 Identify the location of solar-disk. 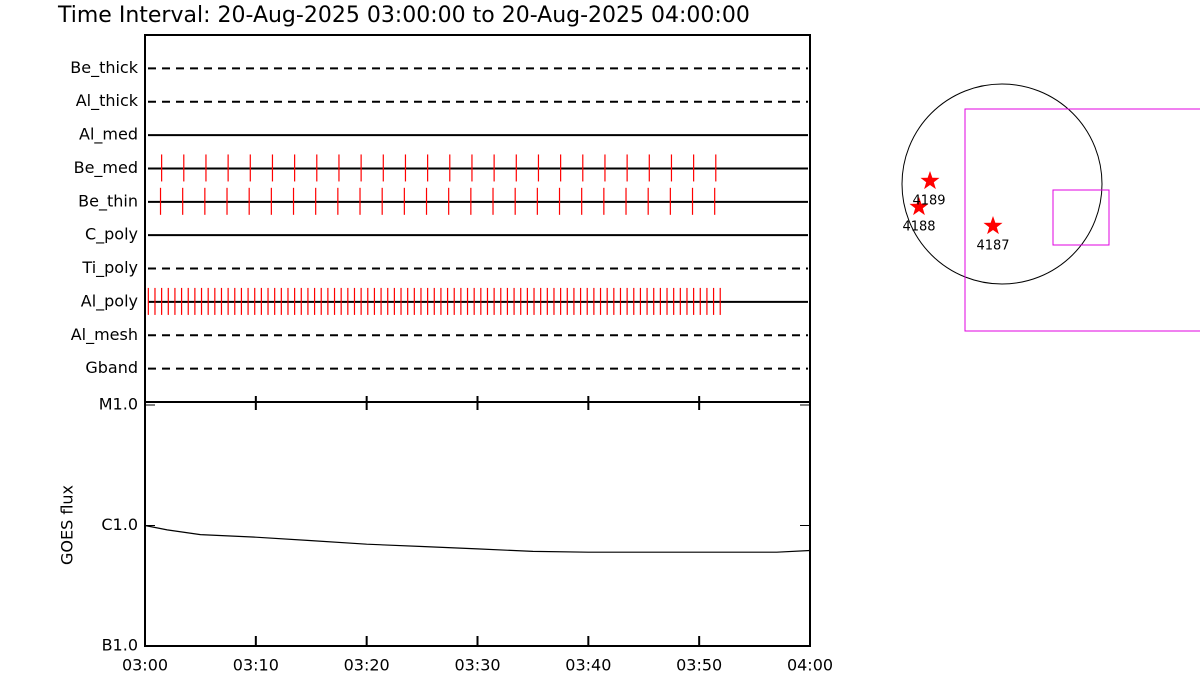
(1002, 184).